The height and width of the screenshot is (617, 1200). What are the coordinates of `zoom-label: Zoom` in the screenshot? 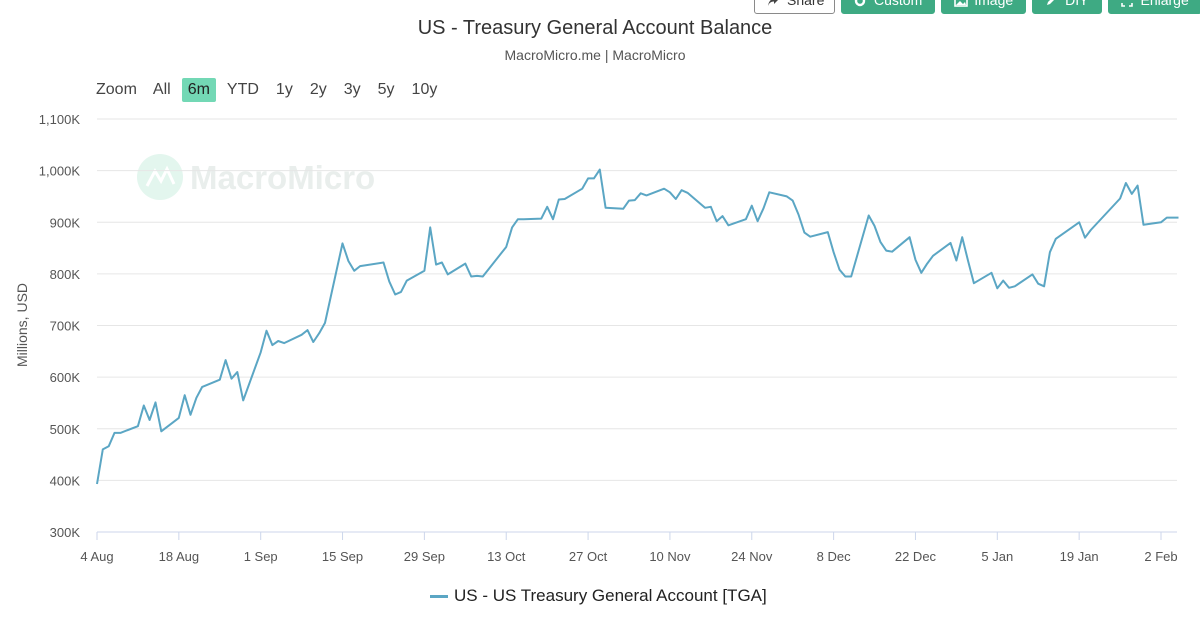 It's located at (116, 89).